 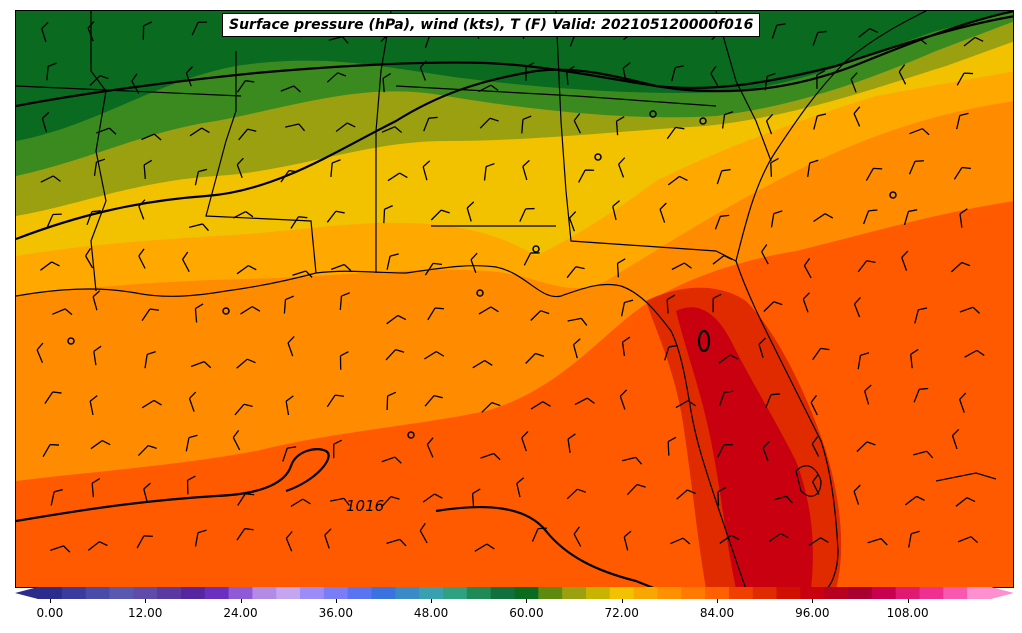 I want to click on bahamas-coast, so click(x=966, y=477).